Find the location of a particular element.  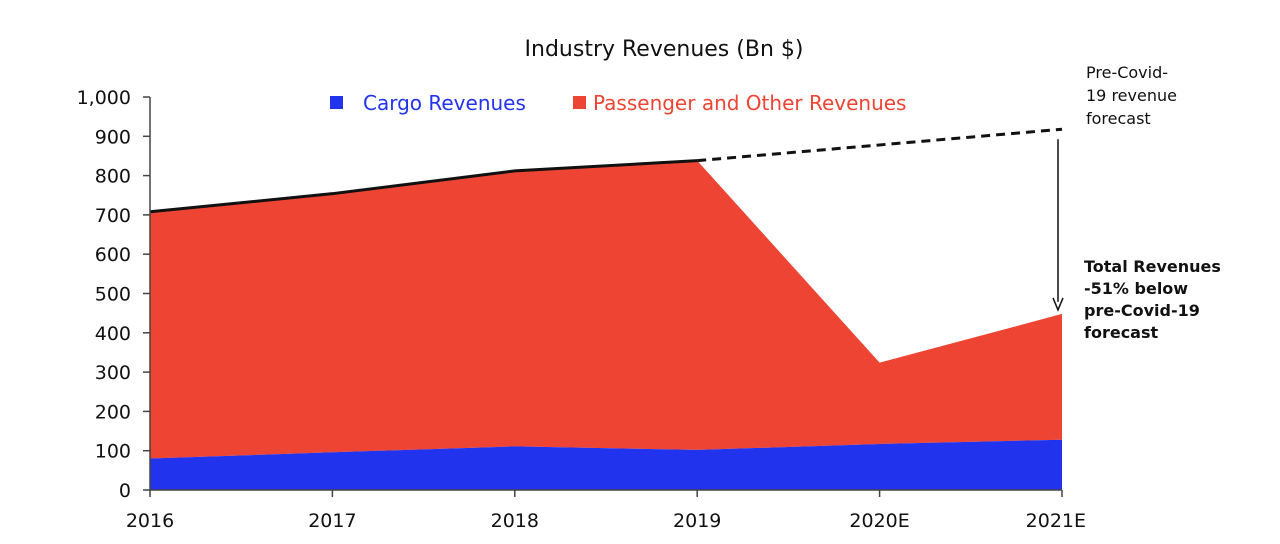

legend-label-passenger: Passenger and Other Revenues is located at coordinates (749, 103).